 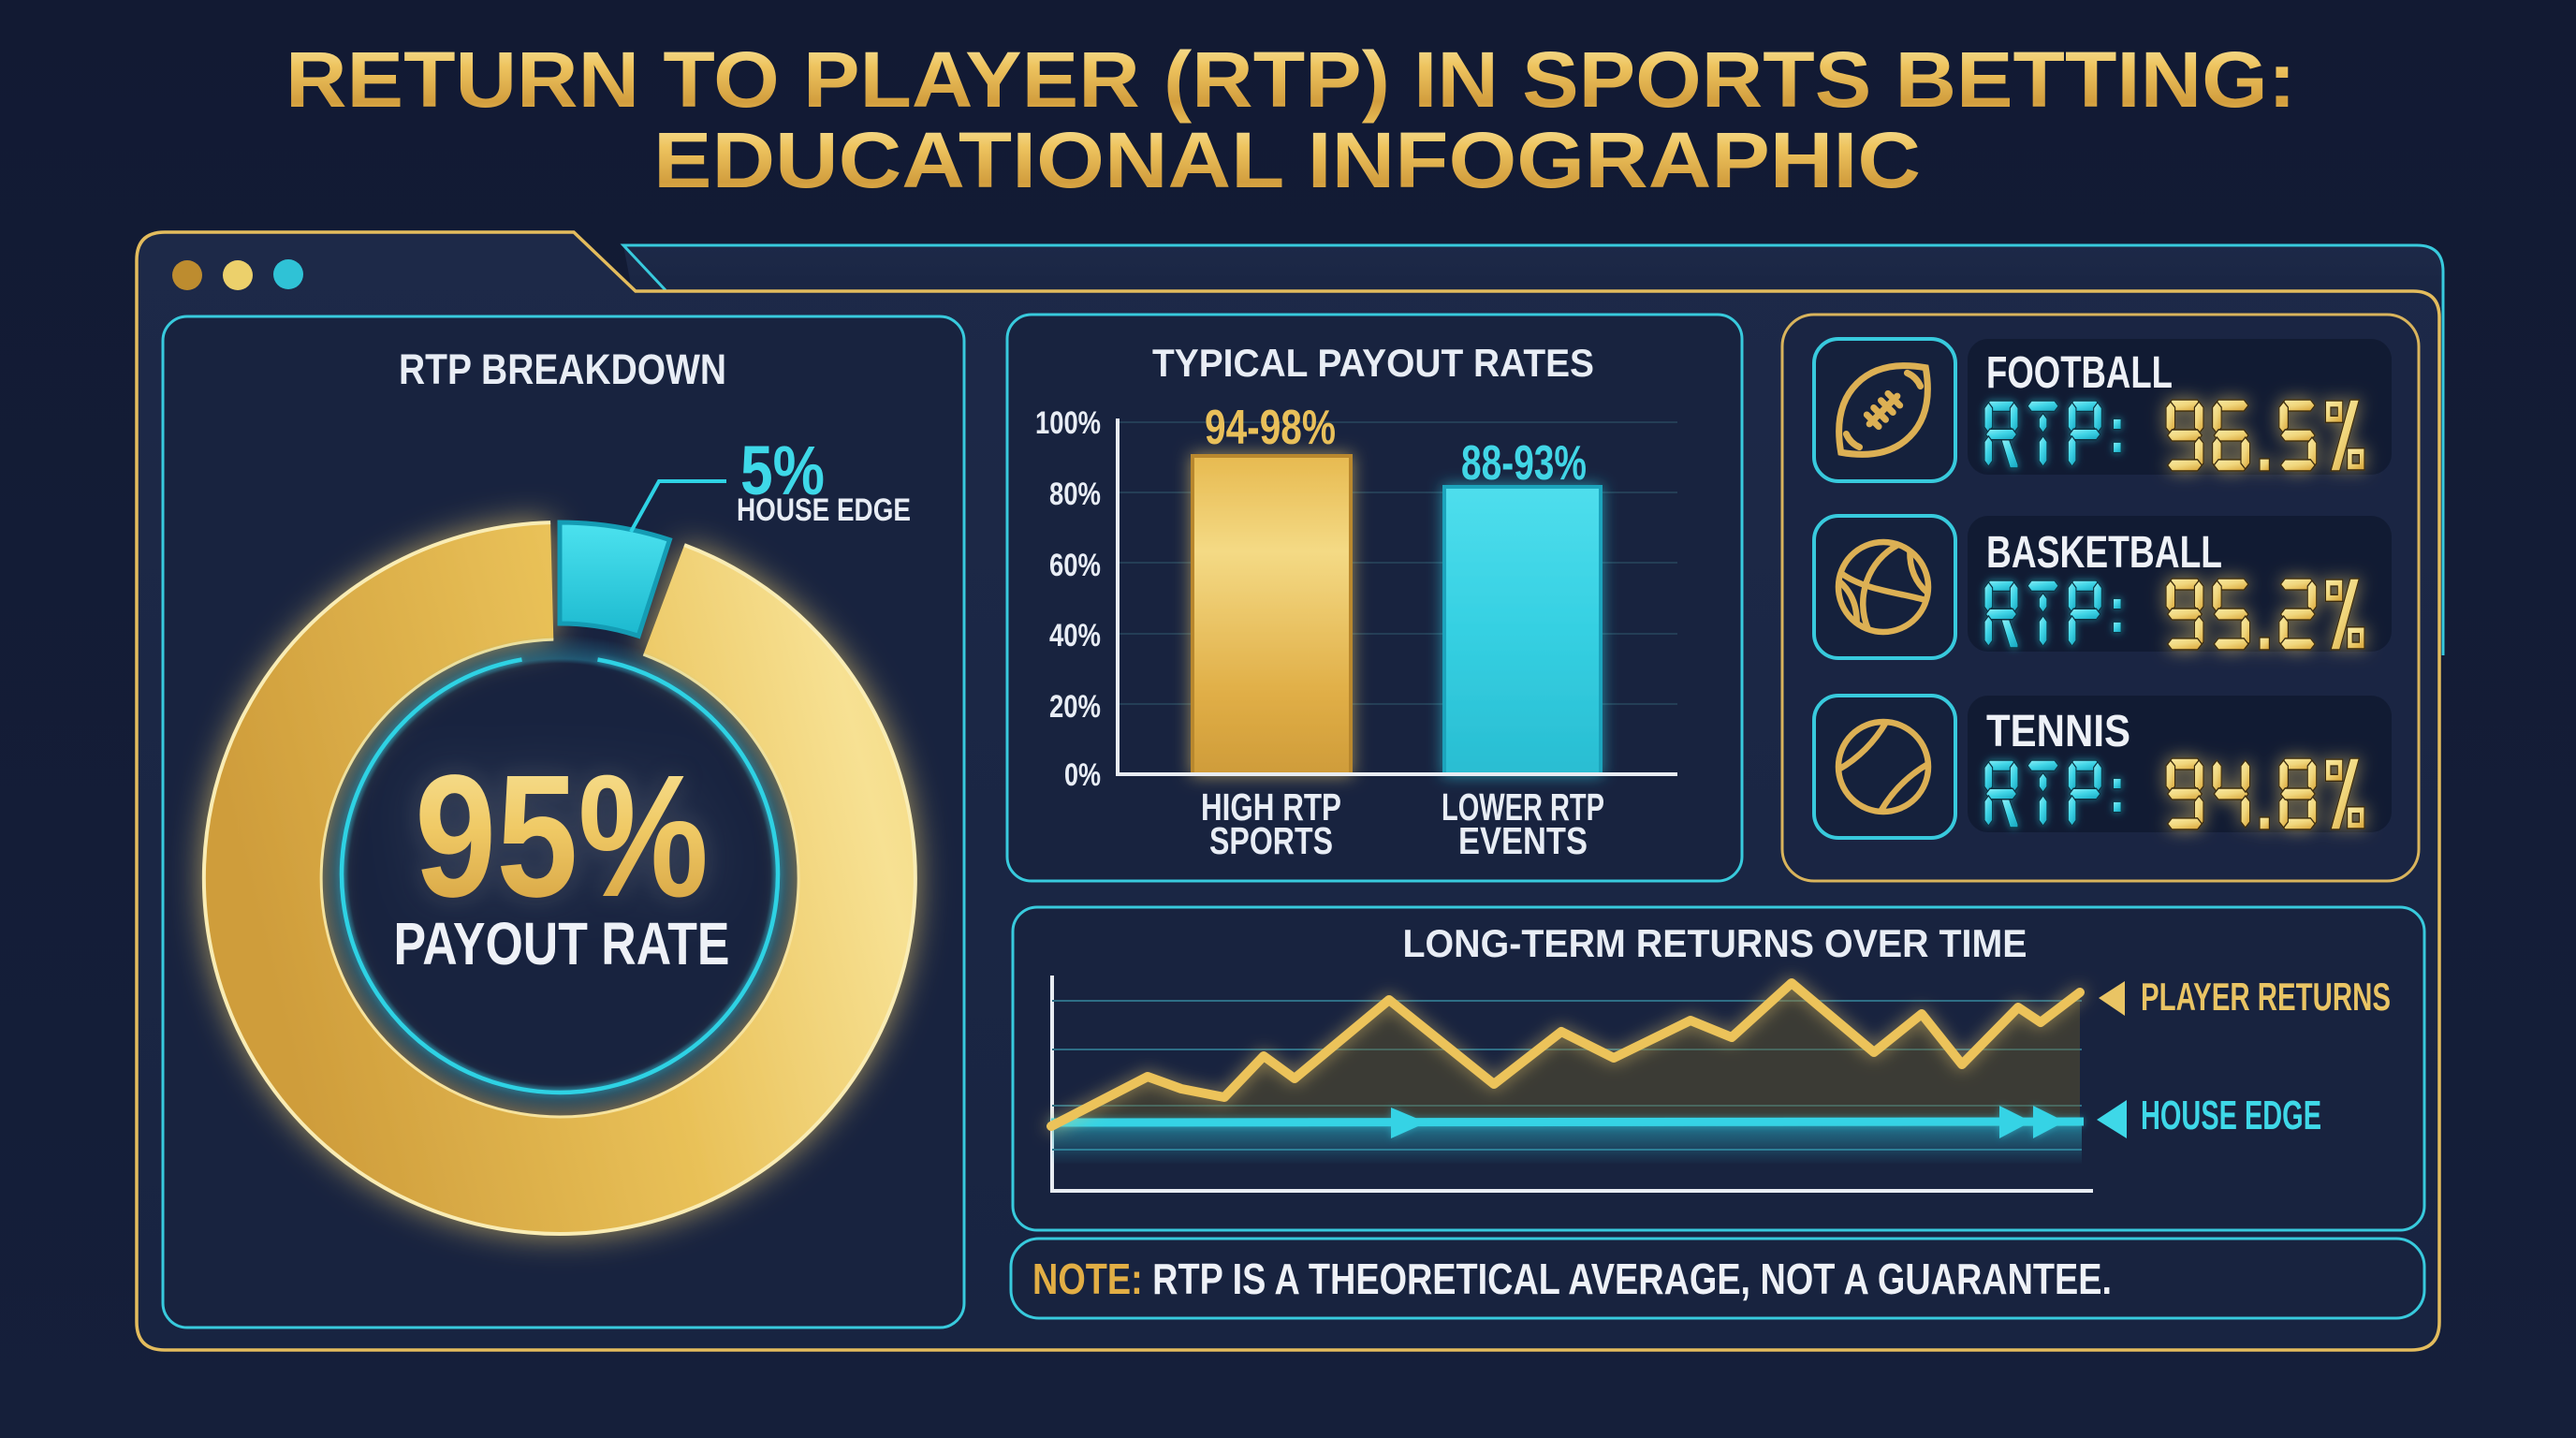 What do you see at coordinates (1271, 840) in the screenshot?
I see `svg-text: SPORTS` at bounding box center [1271, 840].